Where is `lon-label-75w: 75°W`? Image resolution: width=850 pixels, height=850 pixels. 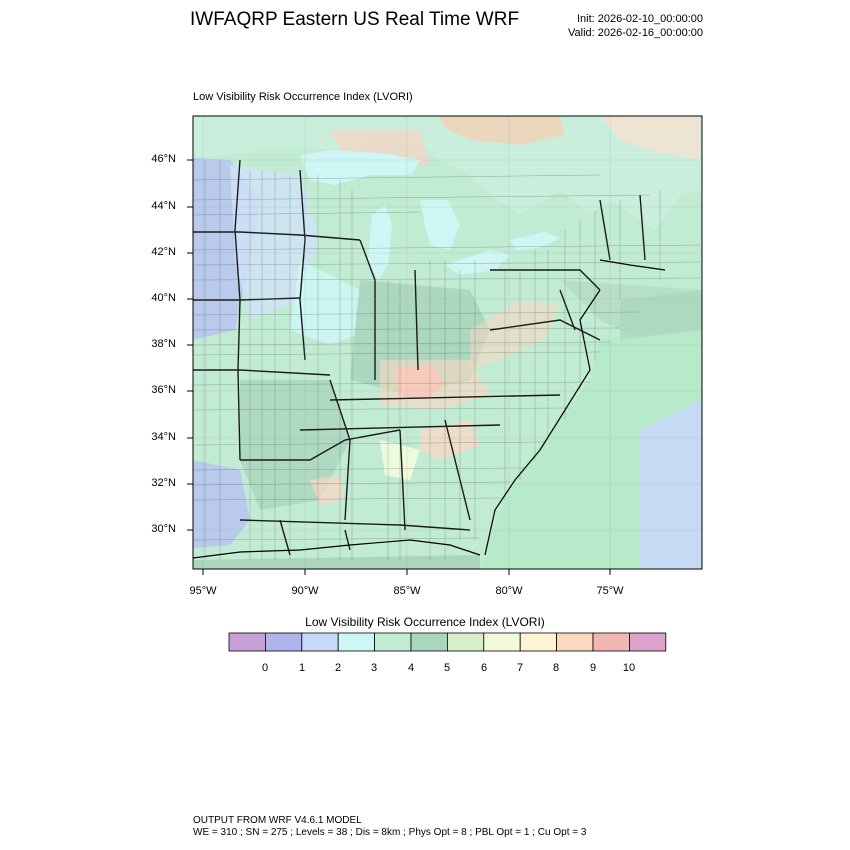 lon-label-75w: 75°W is located at coordinates (610, 591).